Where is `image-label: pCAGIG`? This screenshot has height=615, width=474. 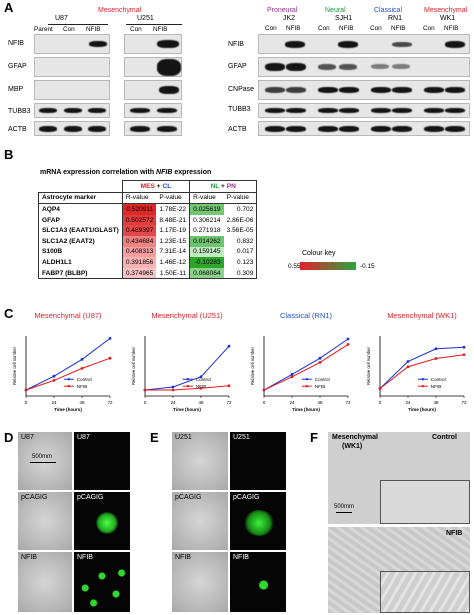
image-label: pCAGIG is located at coordinates (246, 497).